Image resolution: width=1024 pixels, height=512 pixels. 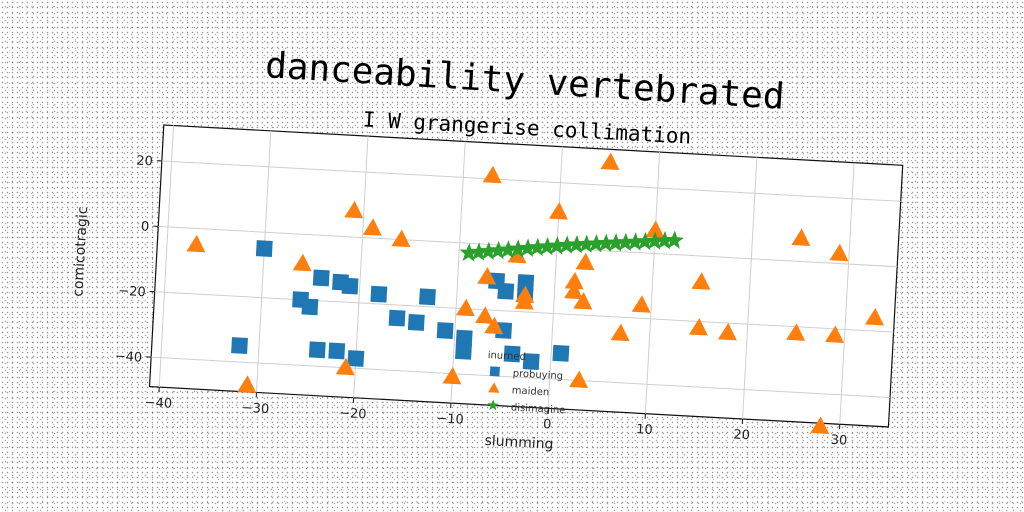 What do you see at coordinates (145, 226) in the screenshot?
I see `y-tick-label: 0` at bounding box center [145, 226].